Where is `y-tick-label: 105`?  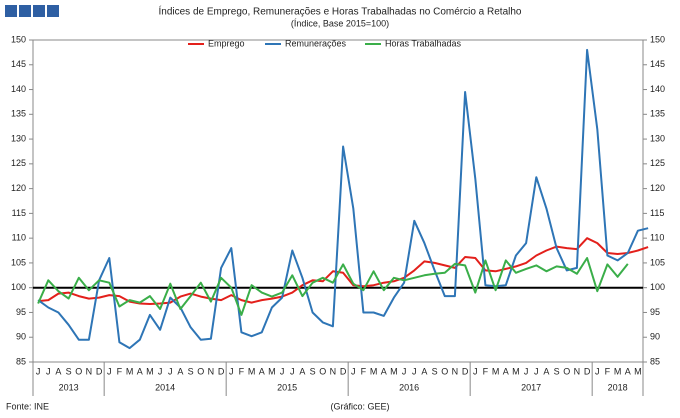
y-tick-label: 105 is located at coordinates (18, 262).